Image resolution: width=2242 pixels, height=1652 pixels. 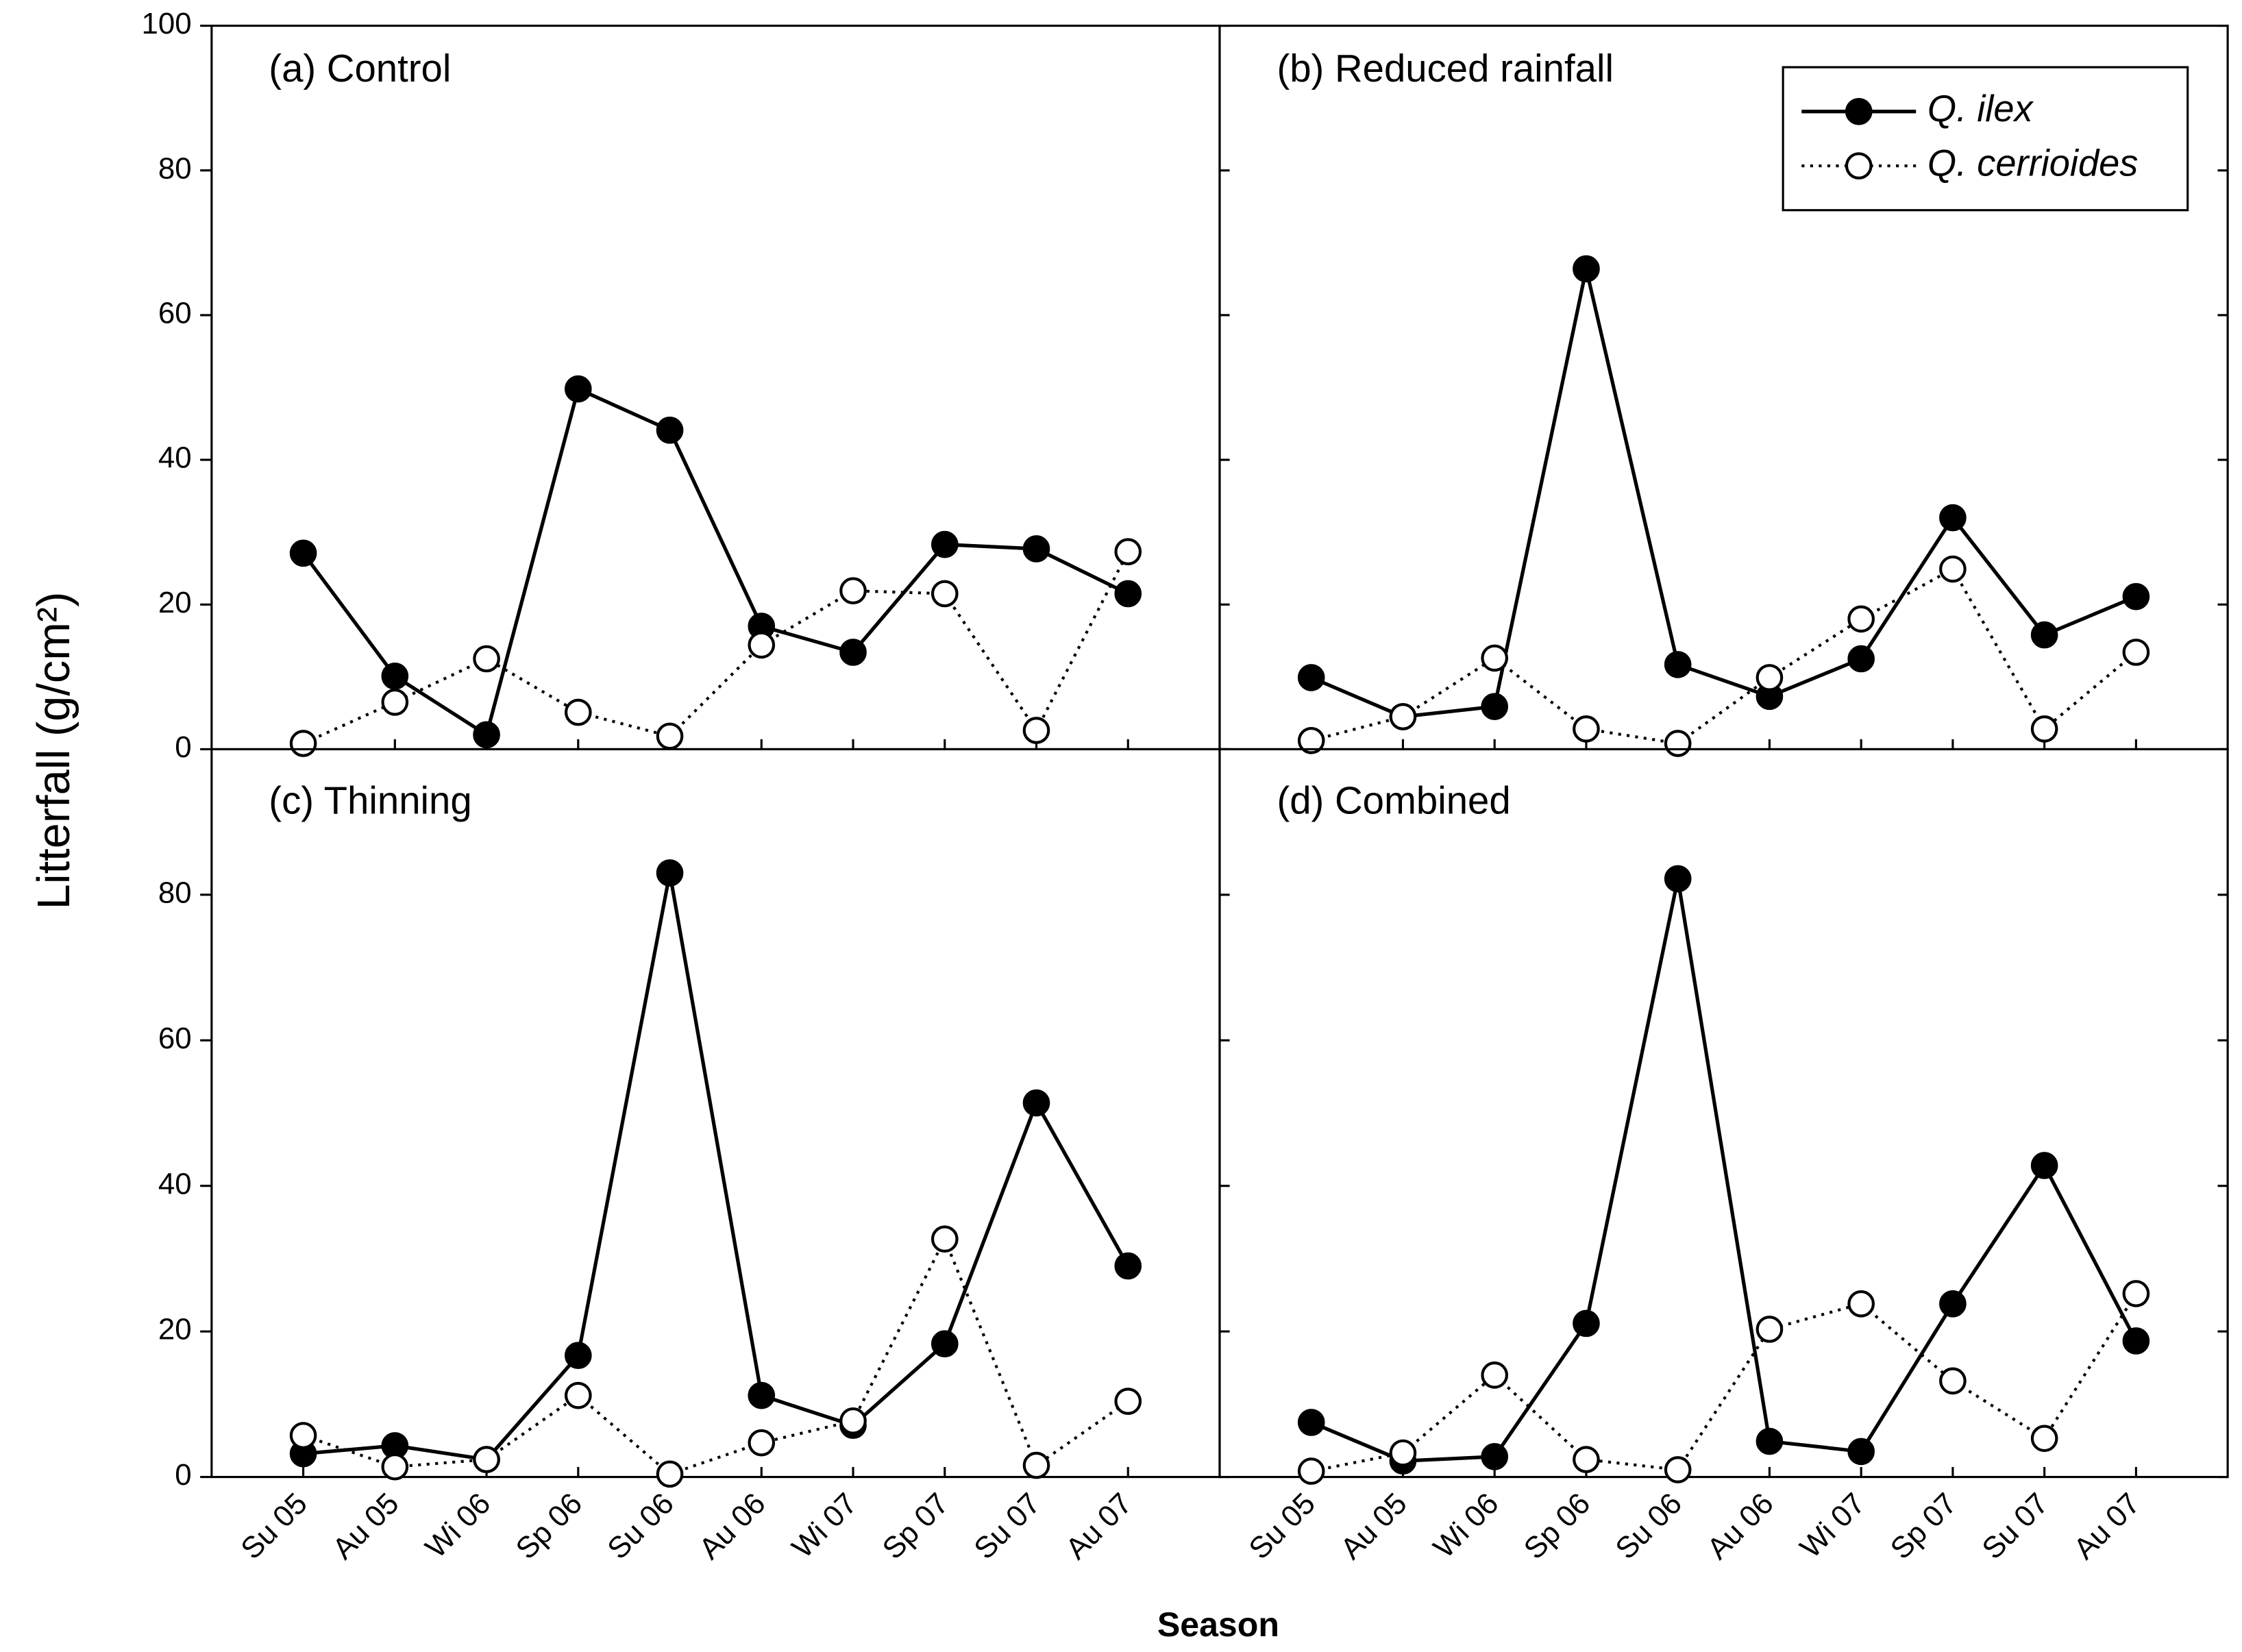 What do you see at coordinates (2033, 163) in the screenshot?
I see `legend-label: Q. cerrioides` at bounding box center [2033, 163].